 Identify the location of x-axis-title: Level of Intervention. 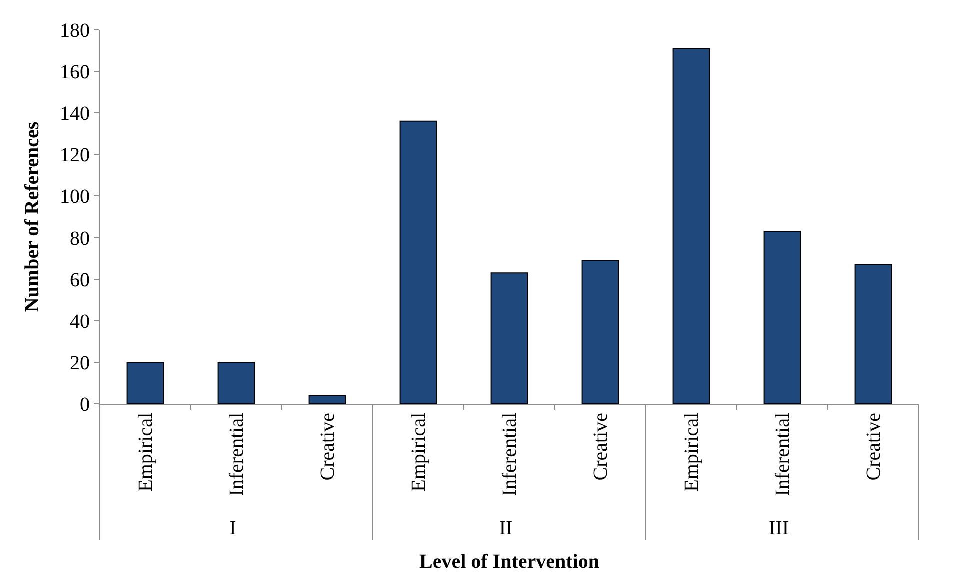
(510, 562).